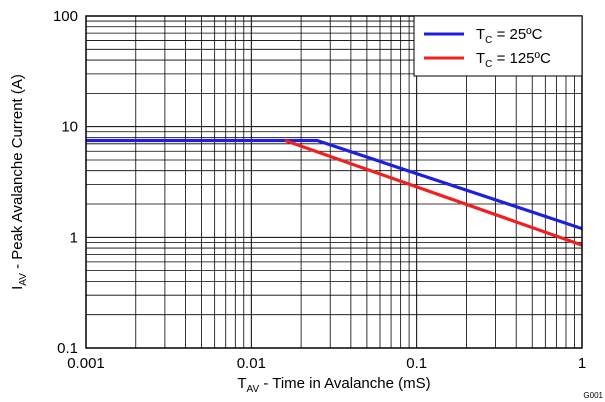  I want to click on legend-label-25c-rest: = 25ºC, so click(517, 34).